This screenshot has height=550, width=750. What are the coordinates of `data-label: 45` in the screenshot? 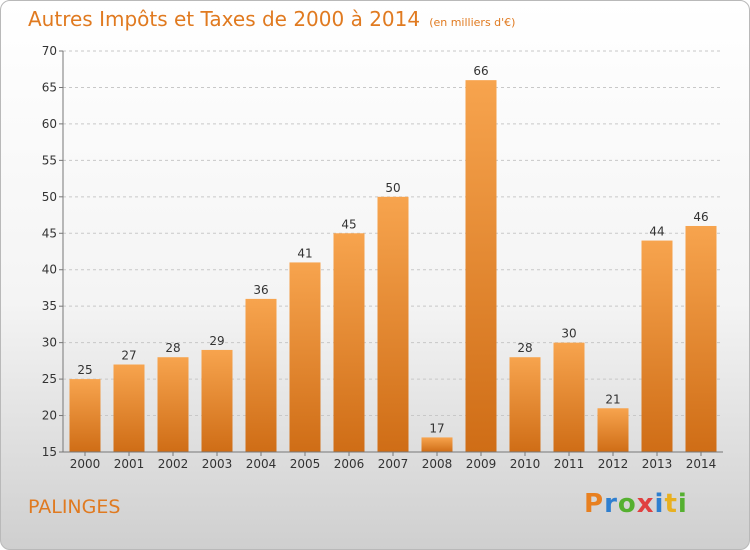 It's located at (348, 224).